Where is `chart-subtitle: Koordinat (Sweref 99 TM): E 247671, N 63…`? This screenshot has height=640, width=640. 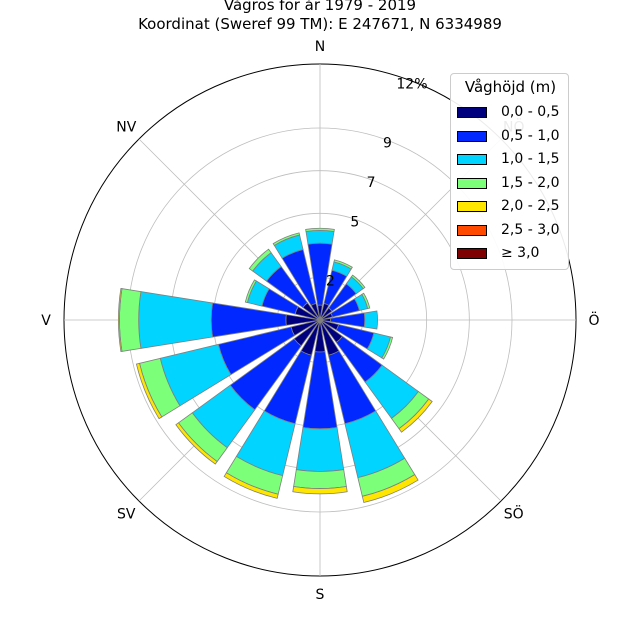 chart-subtitle: Koordinat (Sweref 99 TM): E 247671, N 63… is located at coordinates (320, 24).